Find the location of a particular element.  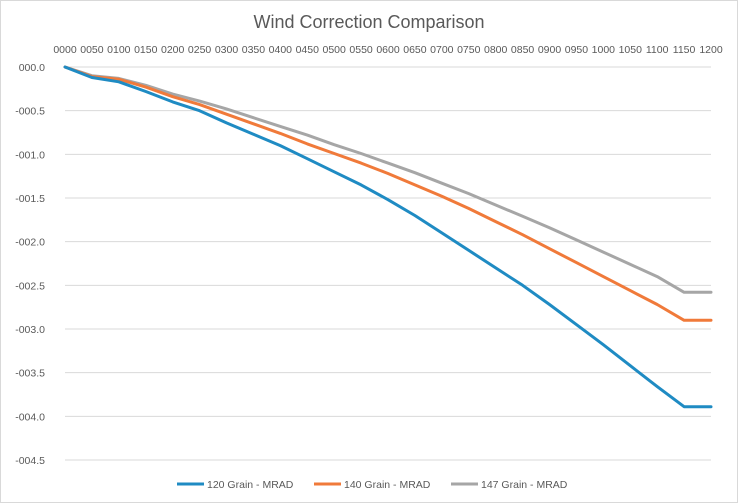

x-tick-label: 0450 is located at coordinates (308, 50).